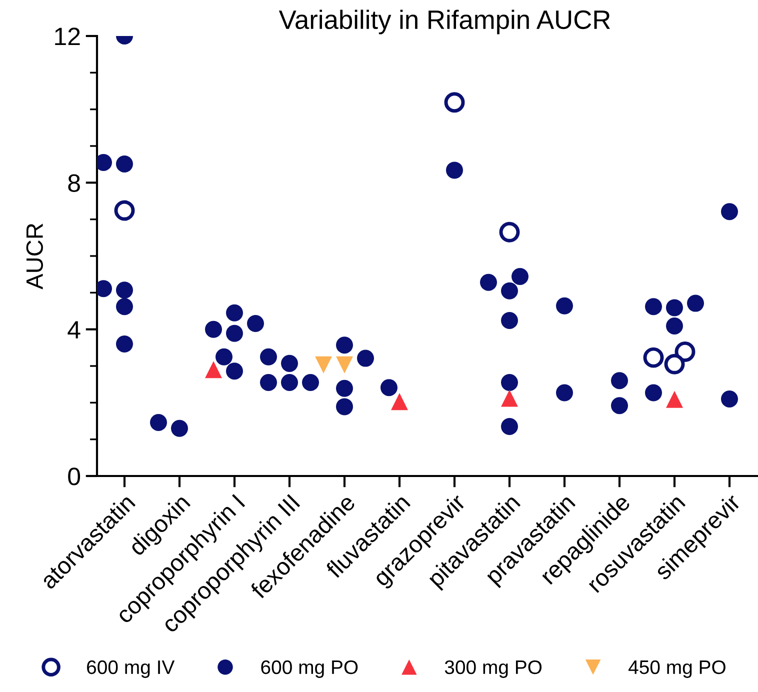 Image resolution: width=758 pixels, height=692 pixels. Describe the element at coordinates (74, 183) in the screenshot. I see `y-tick-label: 8` at that location.